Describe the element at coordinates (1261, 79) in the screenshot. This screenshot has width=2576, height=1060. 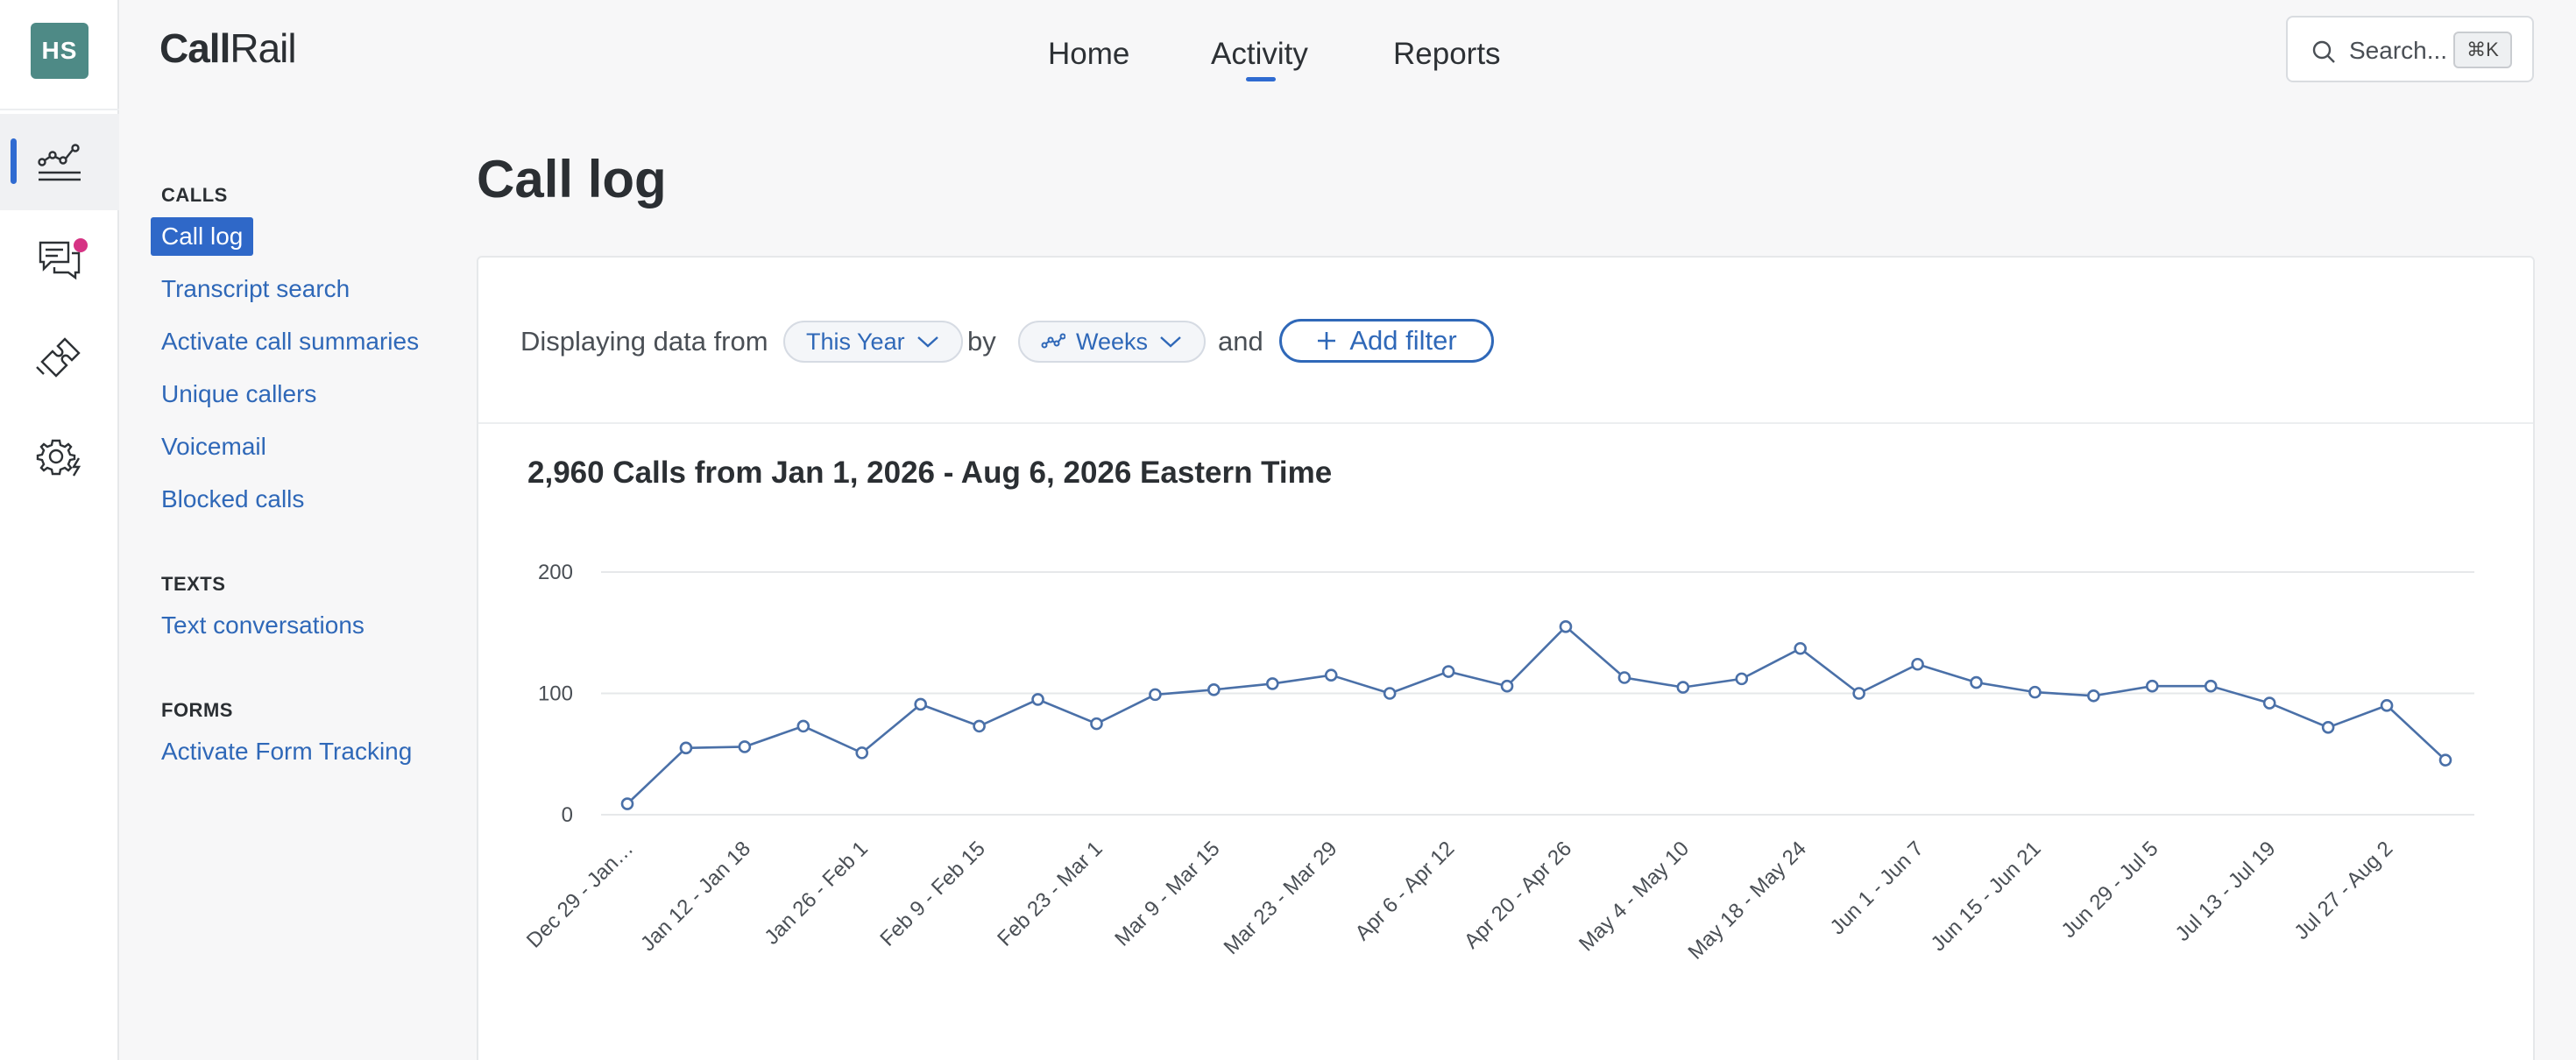
I see `nav-active-underline` at that location.